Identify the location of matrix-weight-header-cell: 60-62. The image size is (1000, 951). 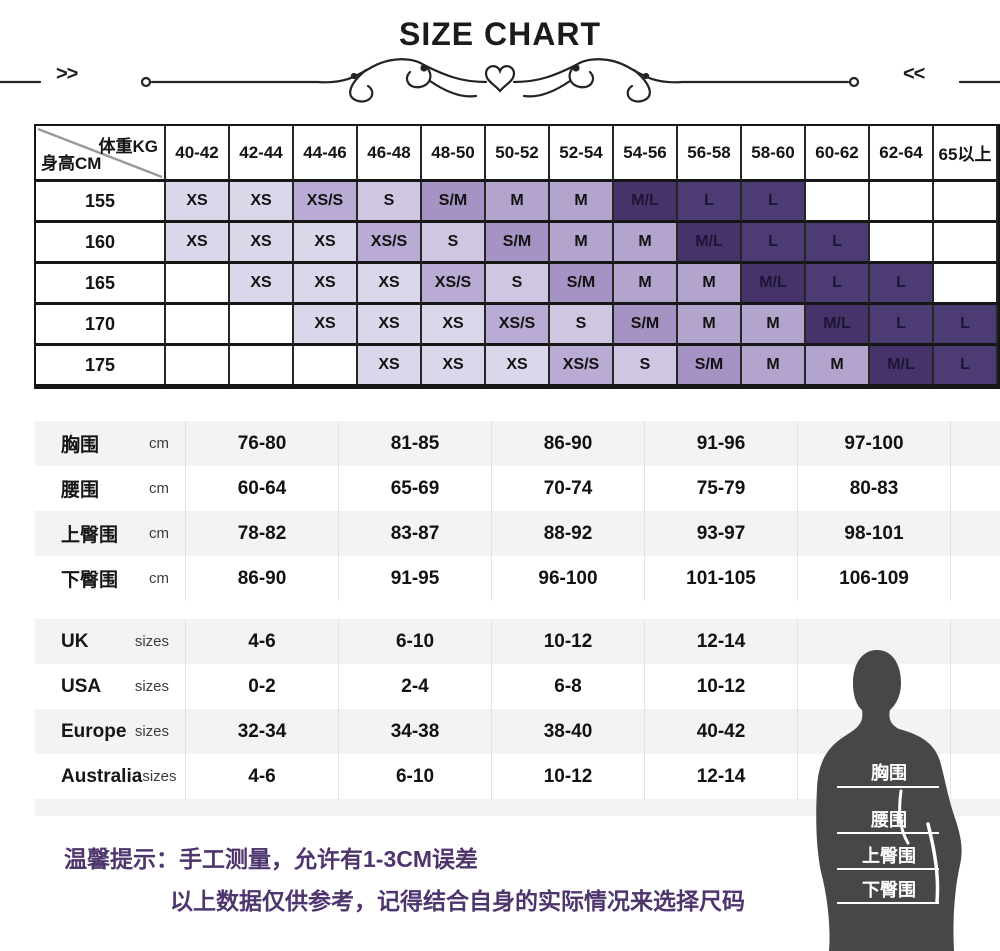
(838, 154).